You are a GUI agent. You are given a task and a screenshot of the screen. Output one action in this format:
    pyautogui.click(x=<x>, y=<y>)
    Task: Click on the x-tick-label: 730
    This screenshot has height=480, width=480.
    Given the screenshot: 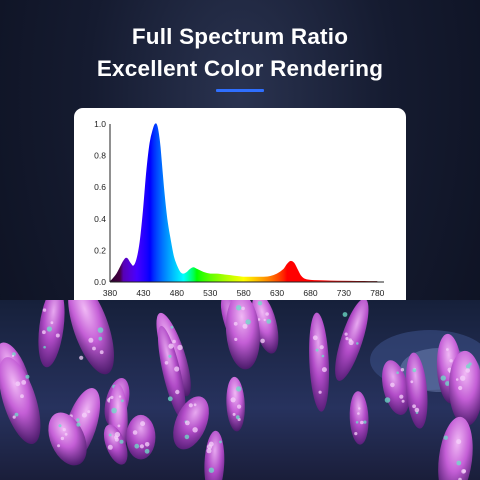 What is the action you would take?
    pyautogui.click(x=344, y=293)
    